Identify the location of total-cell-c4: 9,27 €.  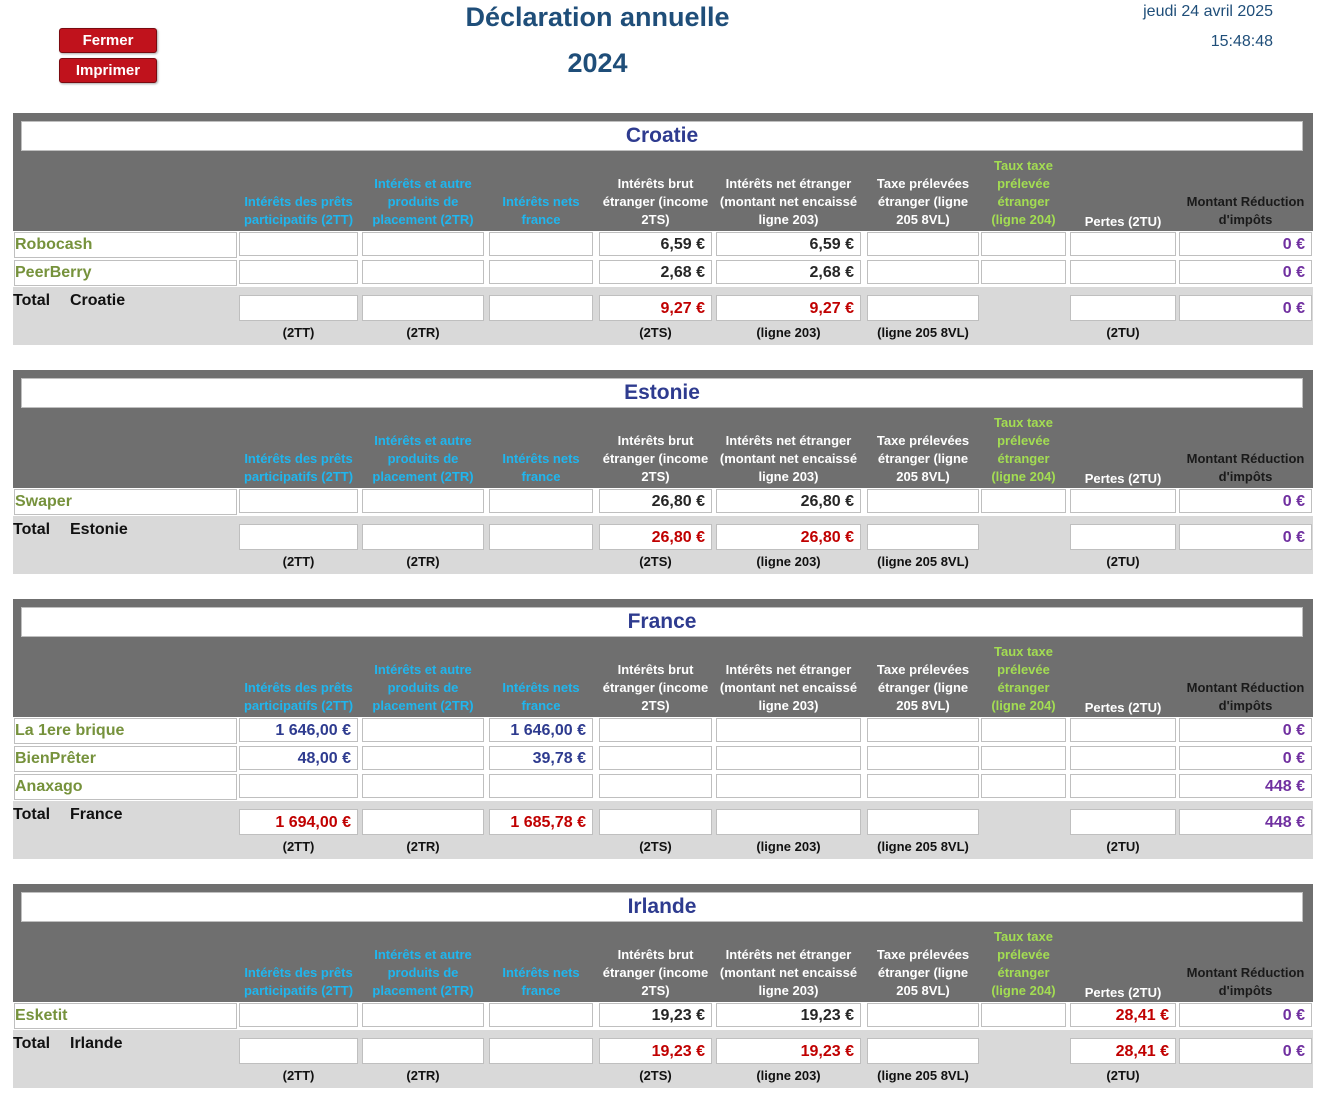
(655, 308).